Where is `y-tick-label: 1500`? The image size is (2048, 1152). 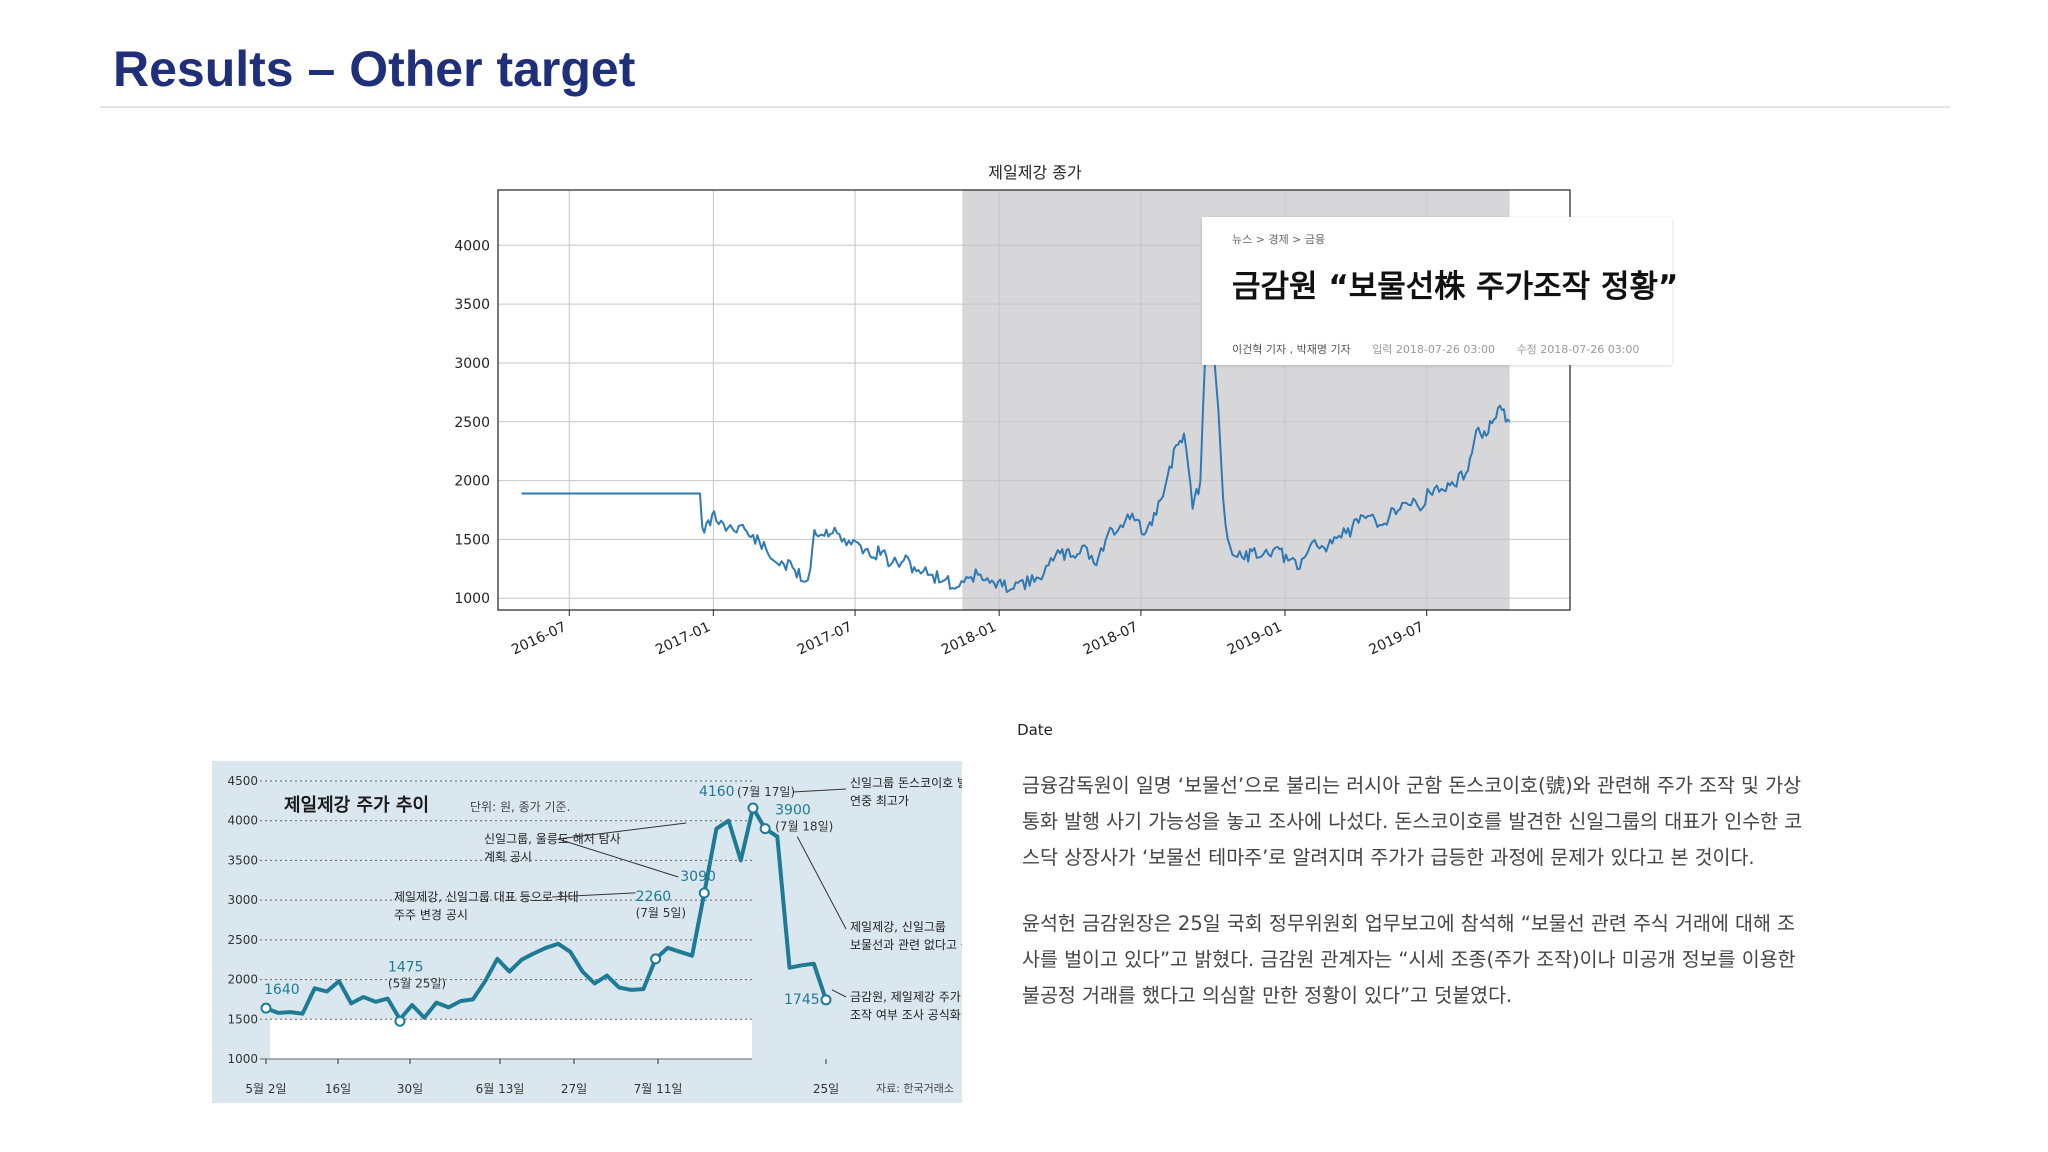
y-tick-label: 1500 is located at coordinates (472, 540).